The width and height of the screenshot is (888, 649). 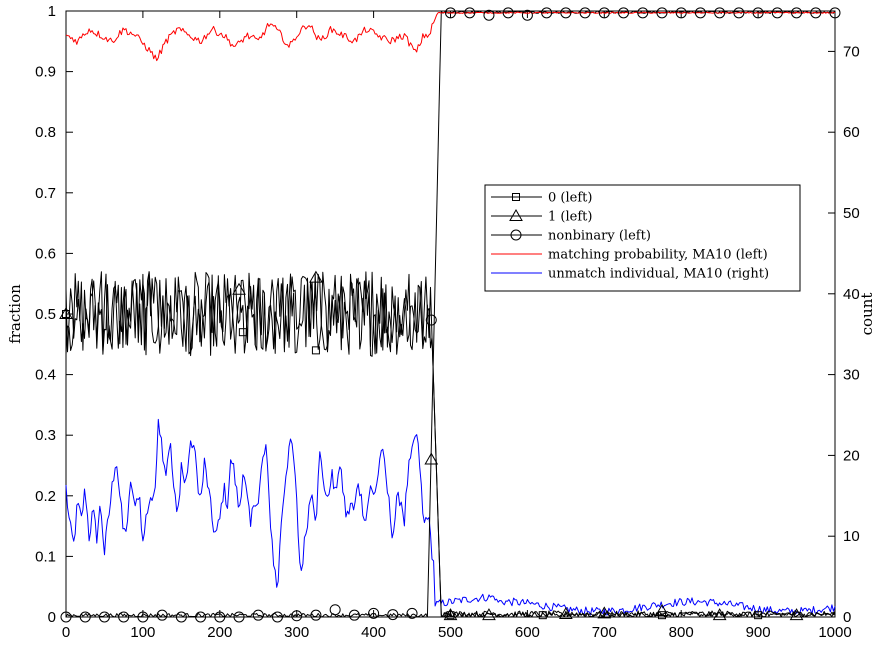 What do you see at coordinates (142, 632) in the screenshot?
I see `x-tick-label-1: 100` at bounding box center [142, 632].